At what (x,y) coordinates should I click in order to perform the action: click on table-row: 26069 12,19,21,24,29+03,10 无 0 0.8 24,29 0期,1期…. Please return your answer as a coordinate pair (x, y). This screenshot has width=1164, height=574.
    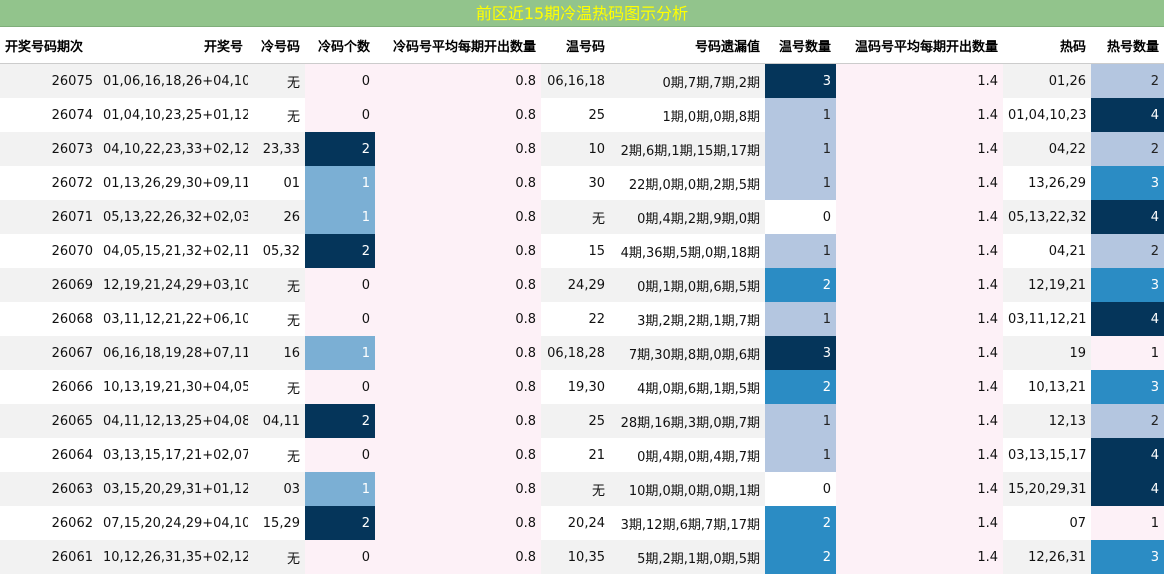
    Looking at the image, I should click on (582, 285).